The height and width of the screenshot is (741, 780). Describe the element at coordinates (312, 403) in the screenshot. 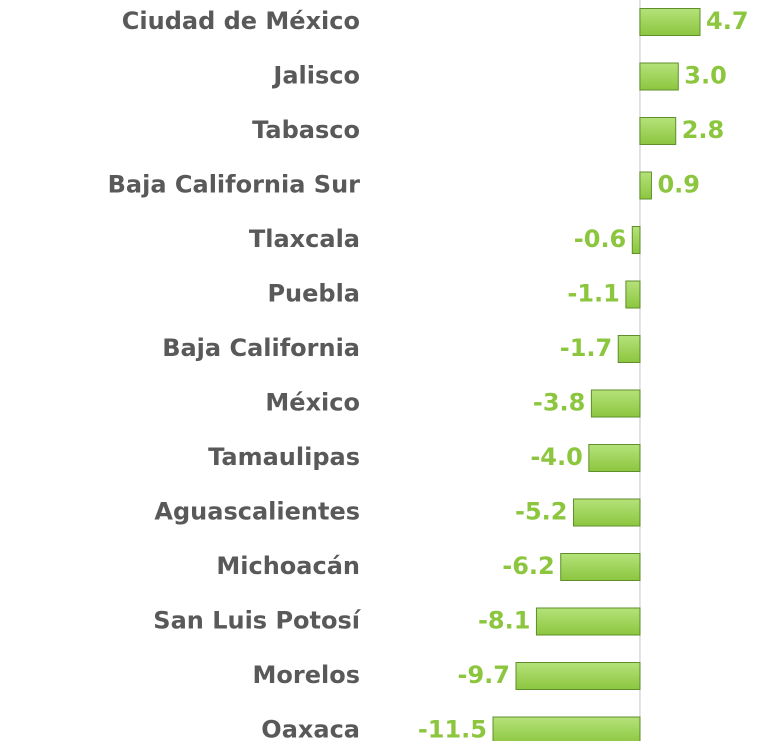

I see `category-label: México` at that location.